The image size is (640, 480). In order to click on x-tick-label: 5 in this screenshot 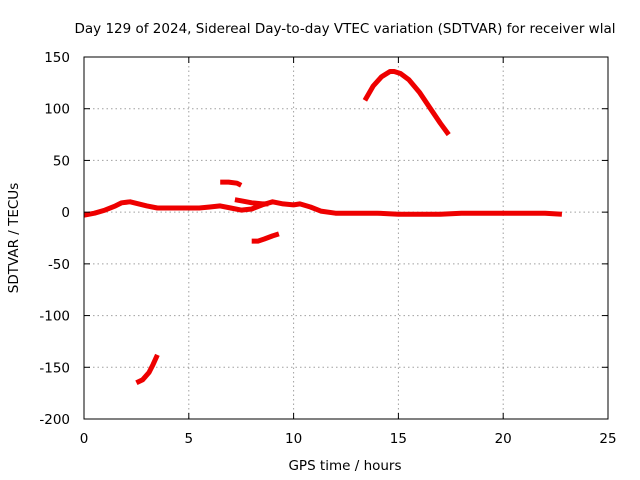, I will do `click(189, 439)`.